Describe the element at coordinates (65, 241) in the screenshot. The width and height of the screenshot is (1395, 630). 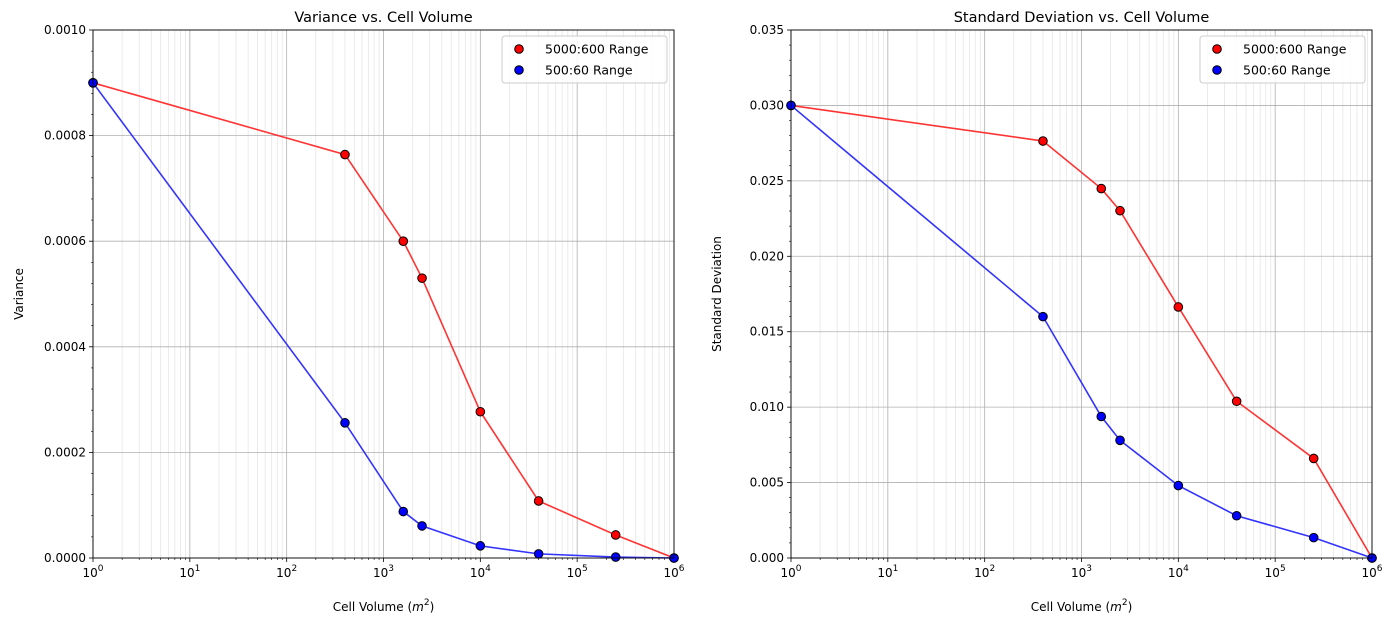
I see `y-tick-label: 0.0006` at that location.